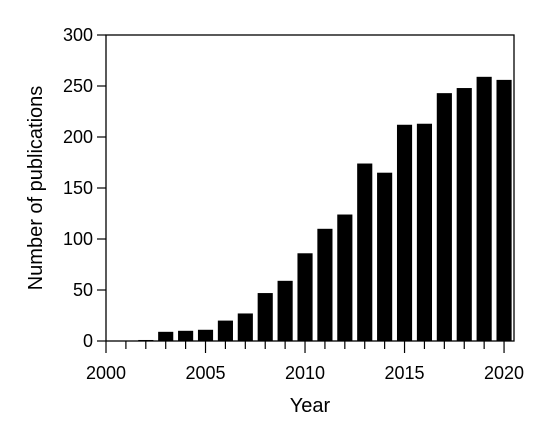  Describe the element at coordinates (205, 335) in the screenshot. I see `bar-2005` at that location.